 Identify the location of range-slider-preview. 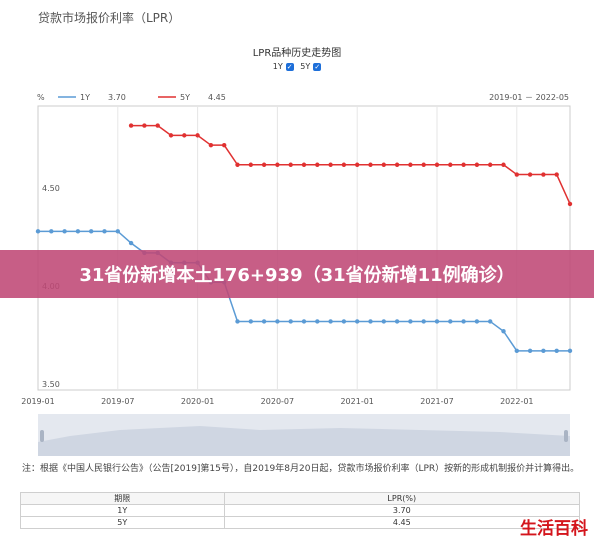
(304, 441).